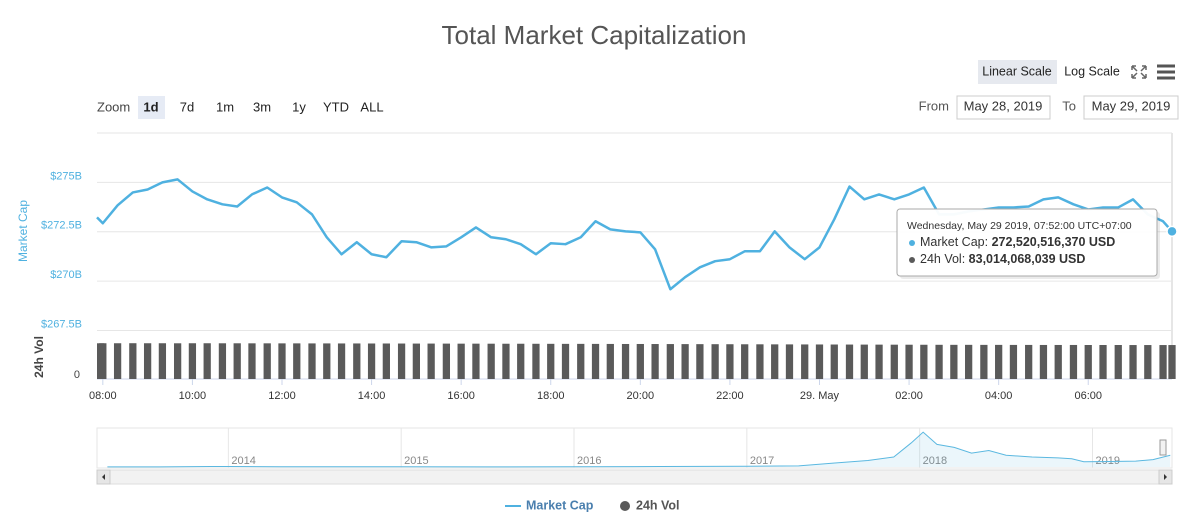 This screenshot has width=1189, height=520. What do you see at coordinates (282, 396) in the screenshot?
I see `x-tick-label: 12:00` at bounding box center [282, 396].